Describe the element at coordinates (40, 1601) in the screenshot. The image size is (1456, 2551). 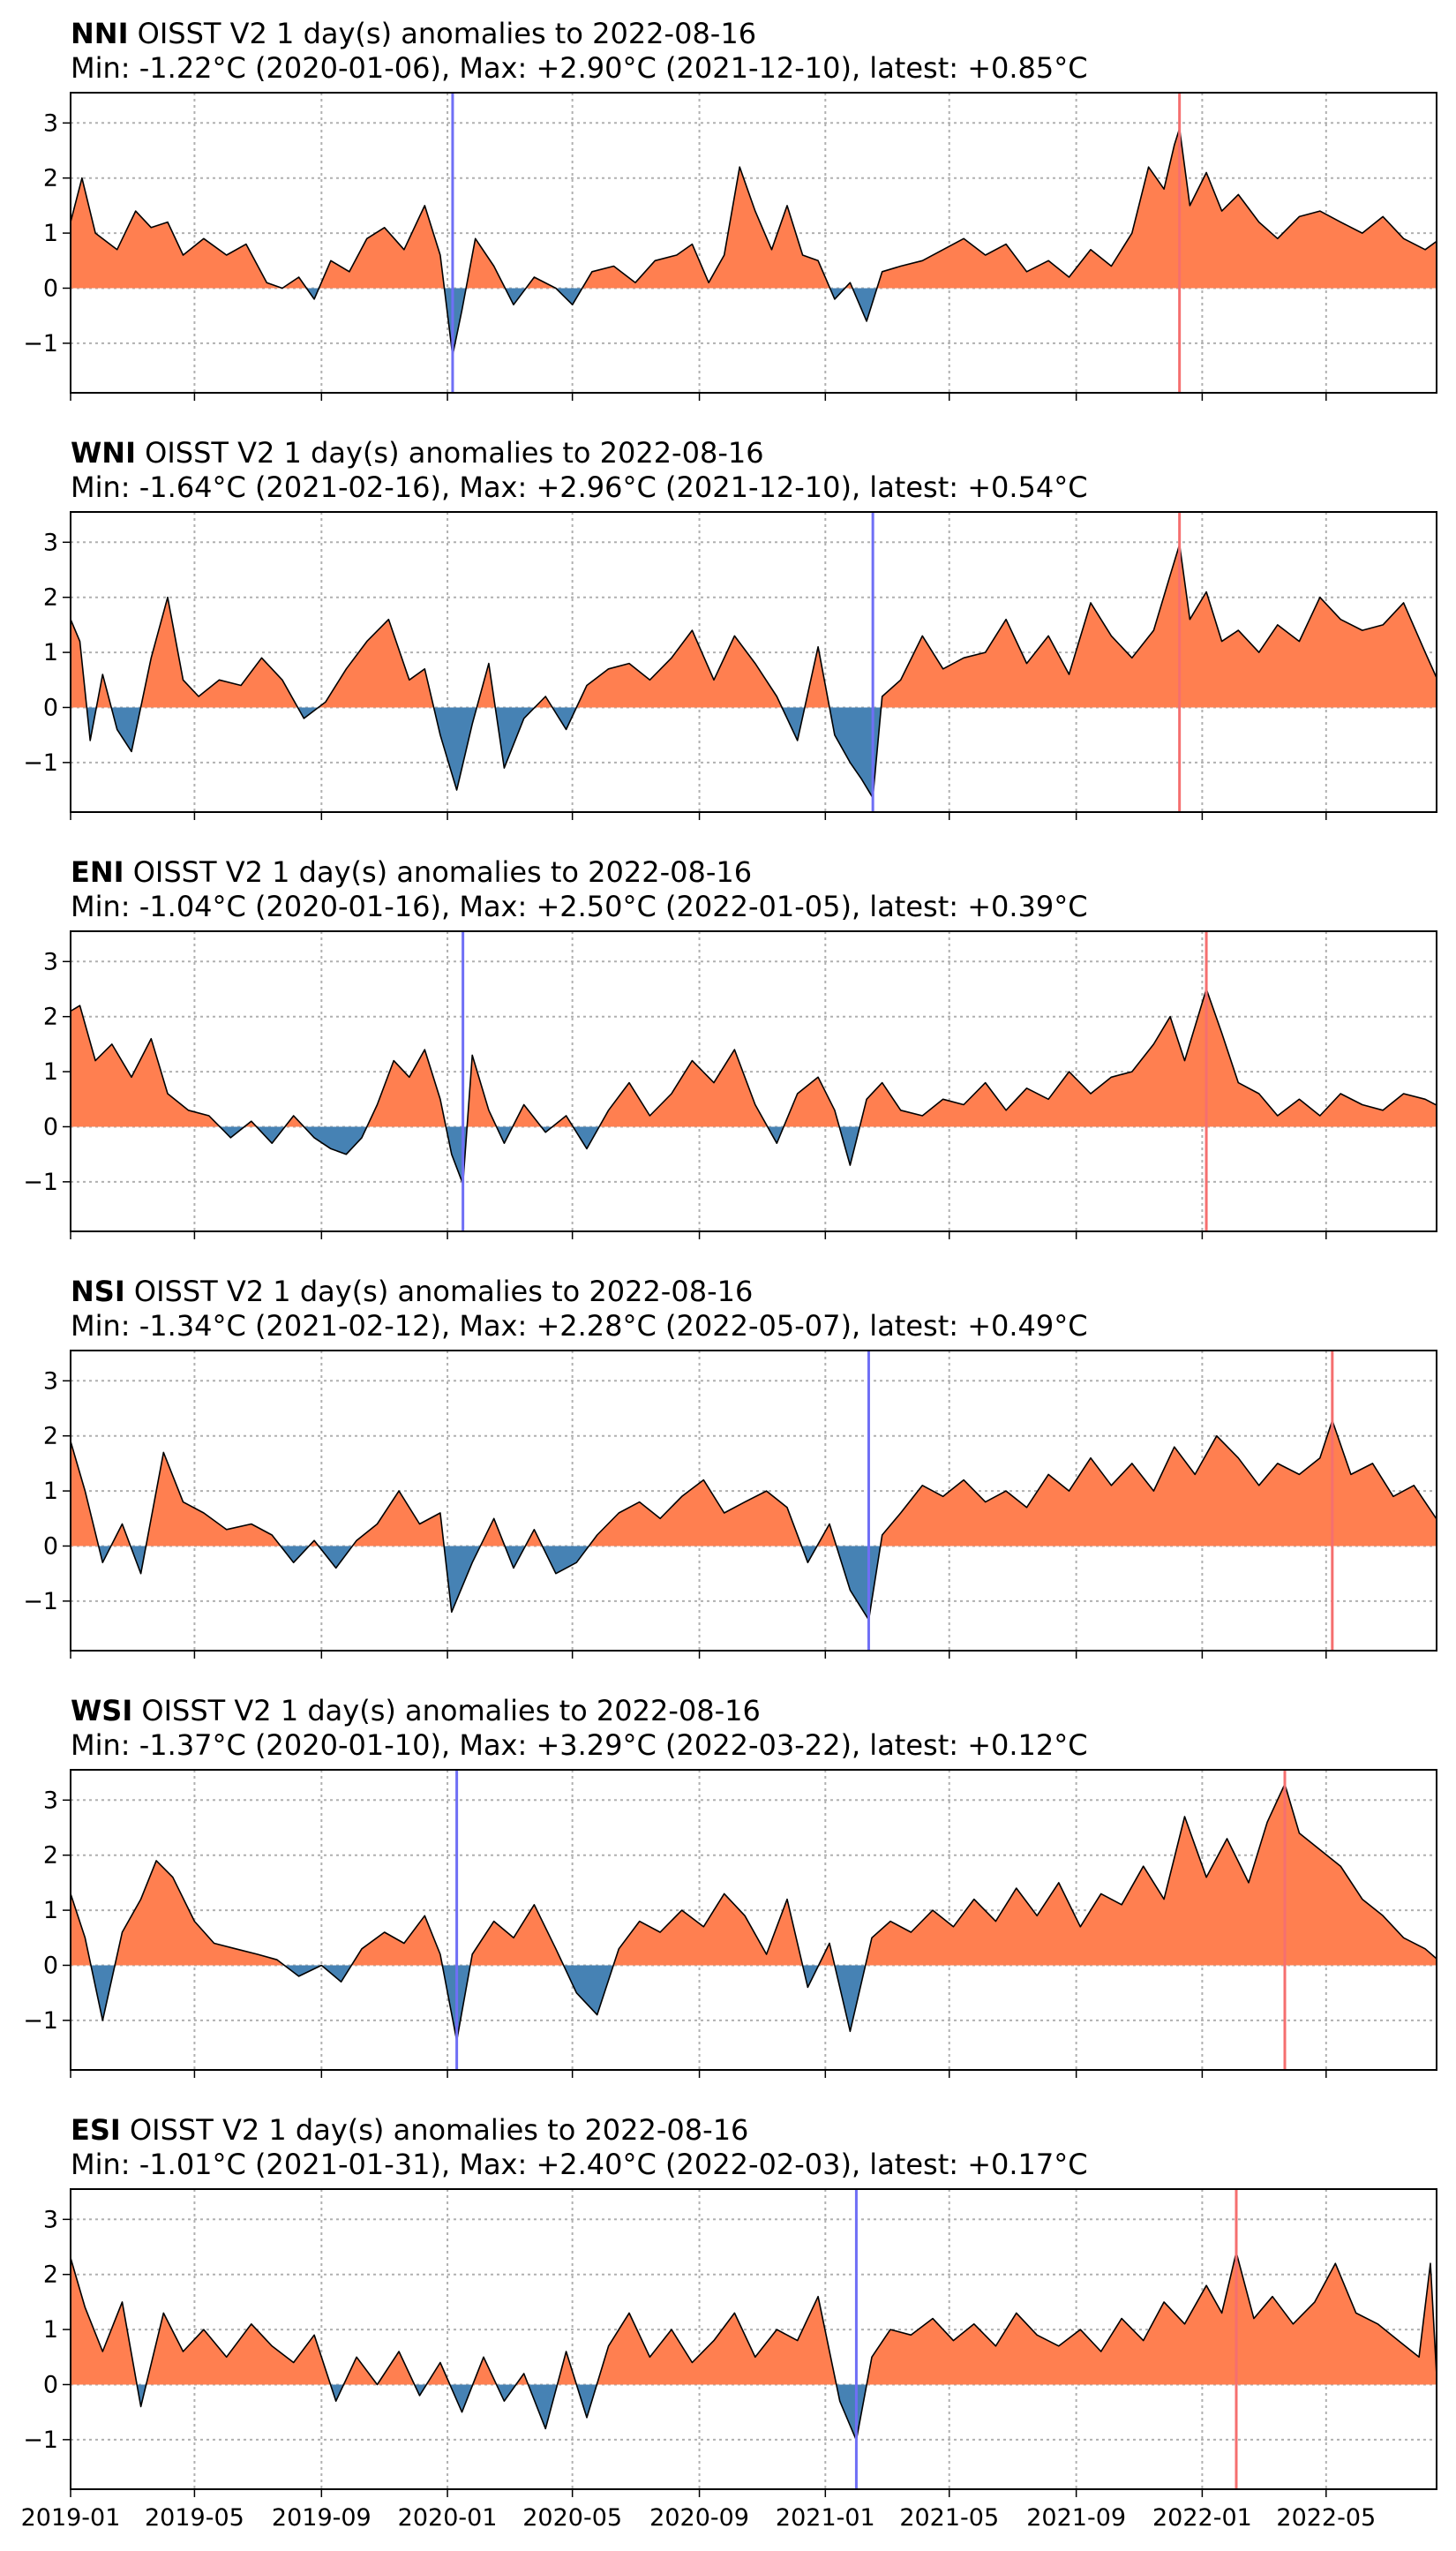
I see `panel-3-ytick-label-4: −1` at that location.